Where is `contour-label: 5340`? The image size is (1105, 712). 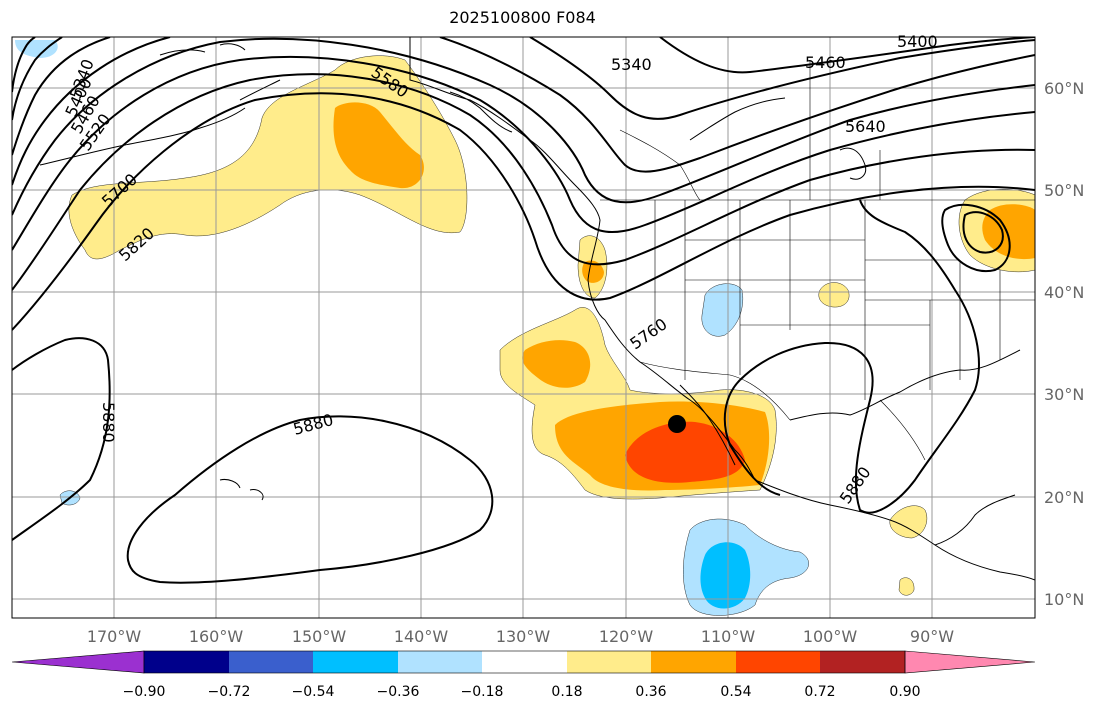 contour-label: 5340 is located at coordinates (631, 64).